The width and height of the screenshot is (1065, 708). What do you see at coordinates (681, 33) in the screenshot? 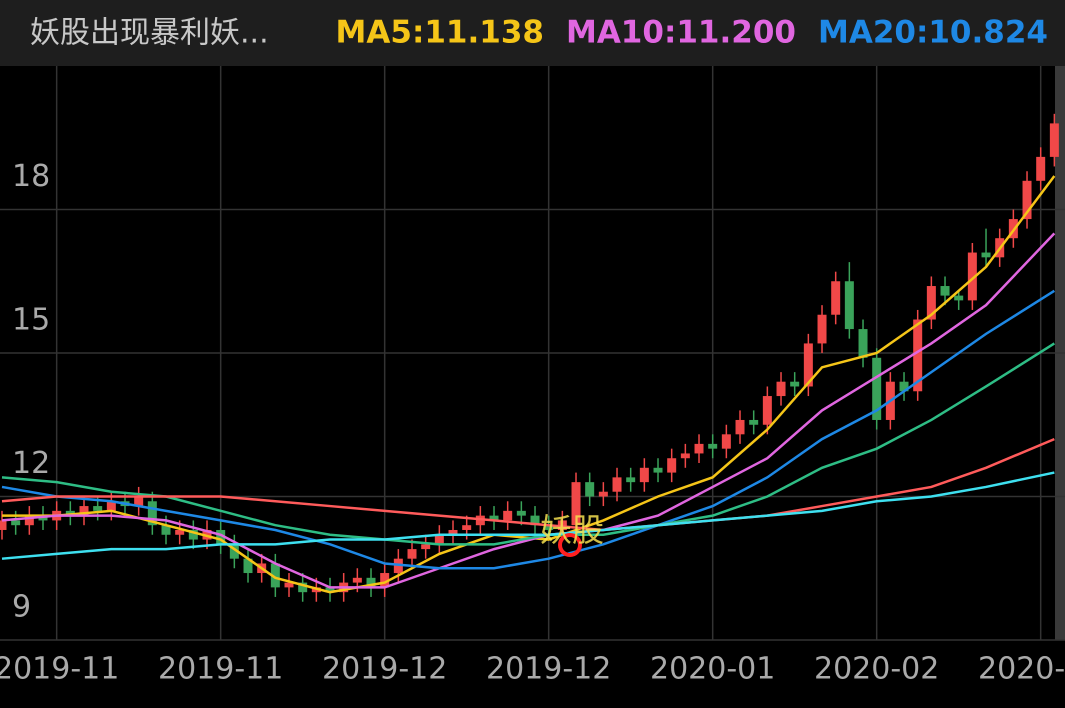
I see `legend-entry: MA10:11.200` at bounding box center [681, 33].